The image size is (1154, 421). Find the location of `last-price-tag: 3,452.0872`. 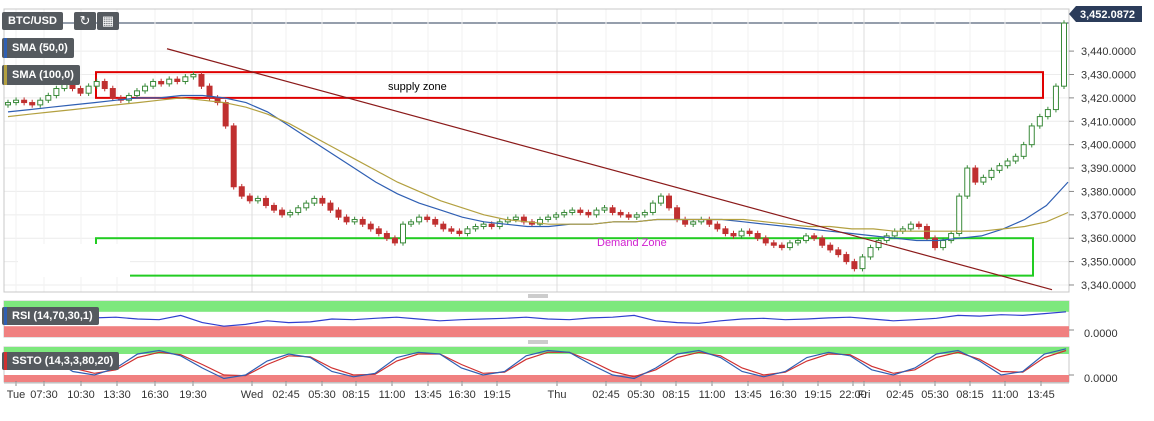

last-price-tag: 3,452.0872 is located at coordinates (1105, 14).